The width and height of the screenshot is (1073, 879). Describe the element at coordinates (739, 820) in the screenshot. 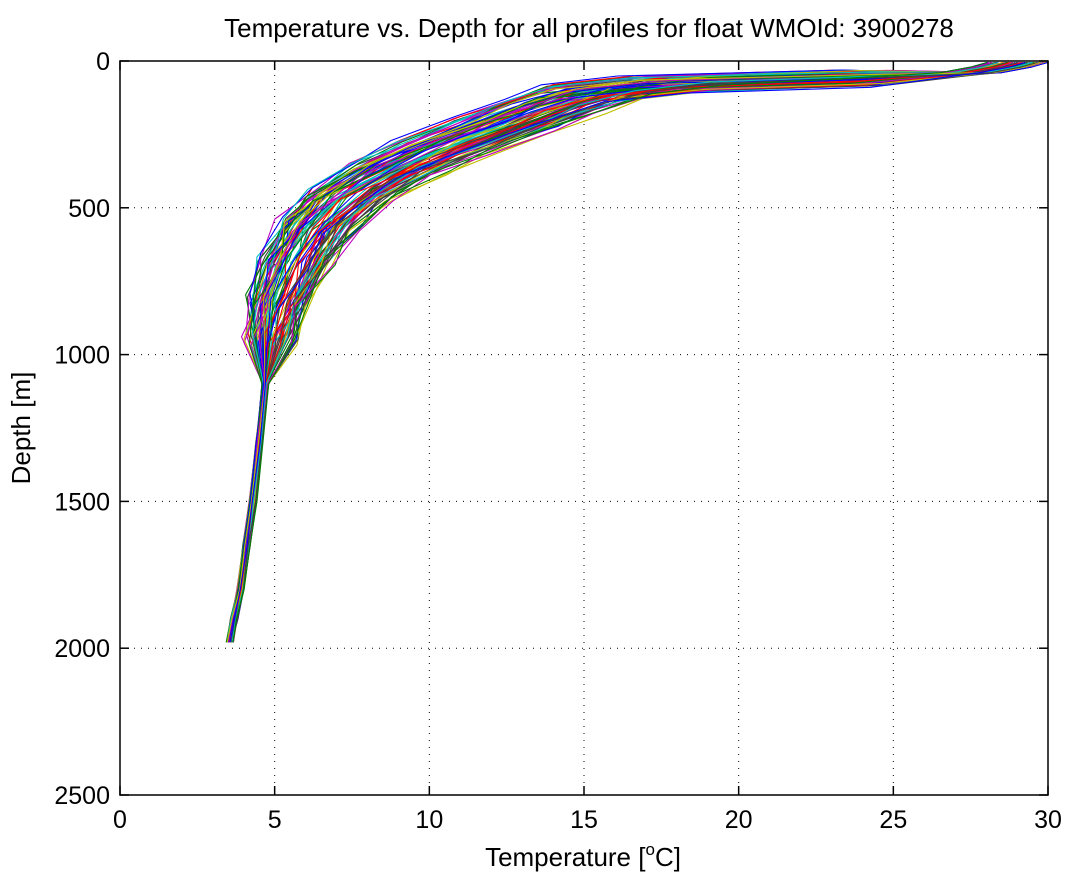

I see `x-tick-label: 20` at that location.